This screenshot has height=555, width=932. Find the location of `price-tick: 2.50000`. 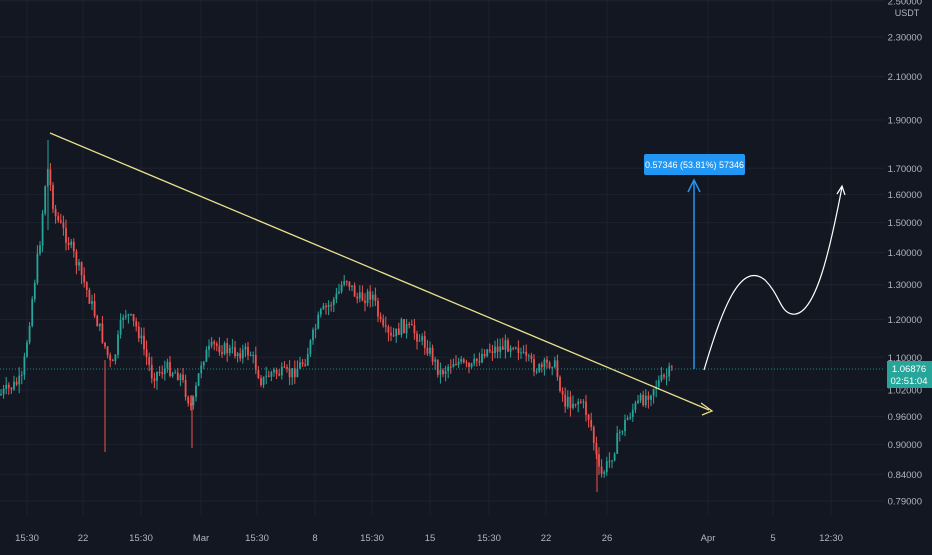

price-tick: 2.50000 is located at coordinates (905, 3).